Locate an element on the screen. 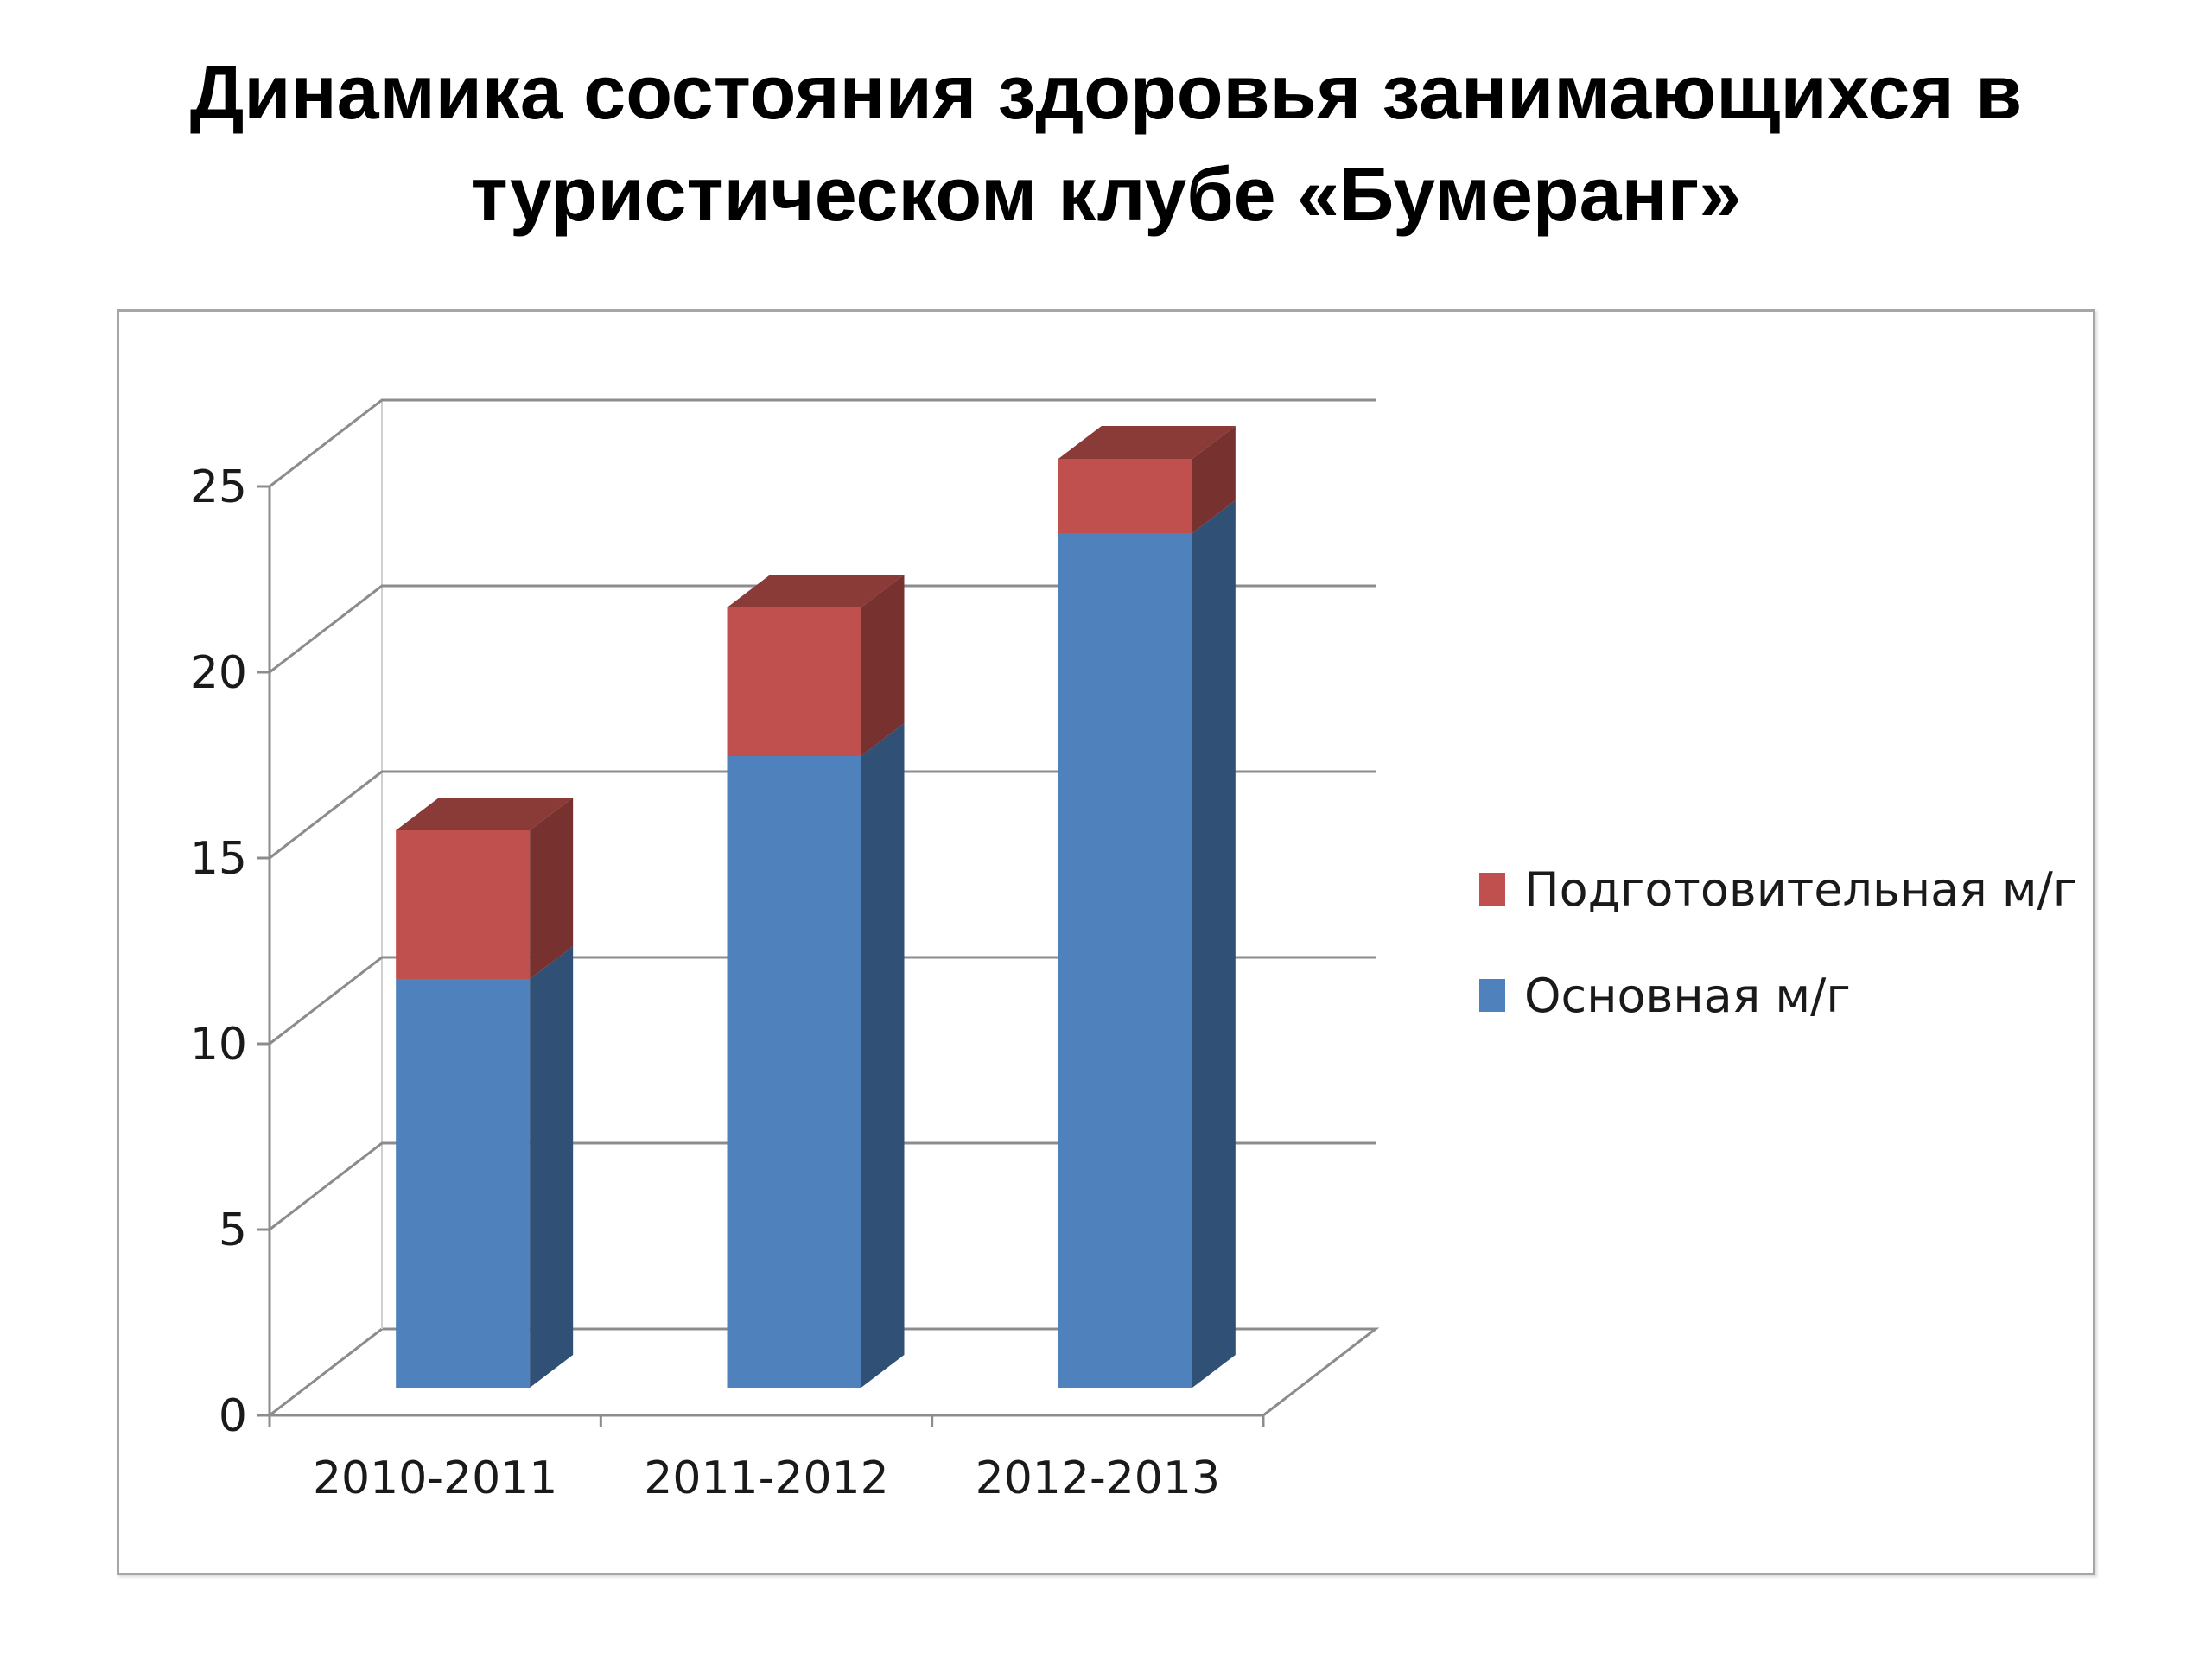 The image size is (2212, 1659). bar-Основная м/г-2010-2011 is located at coordinates (485, 1167).